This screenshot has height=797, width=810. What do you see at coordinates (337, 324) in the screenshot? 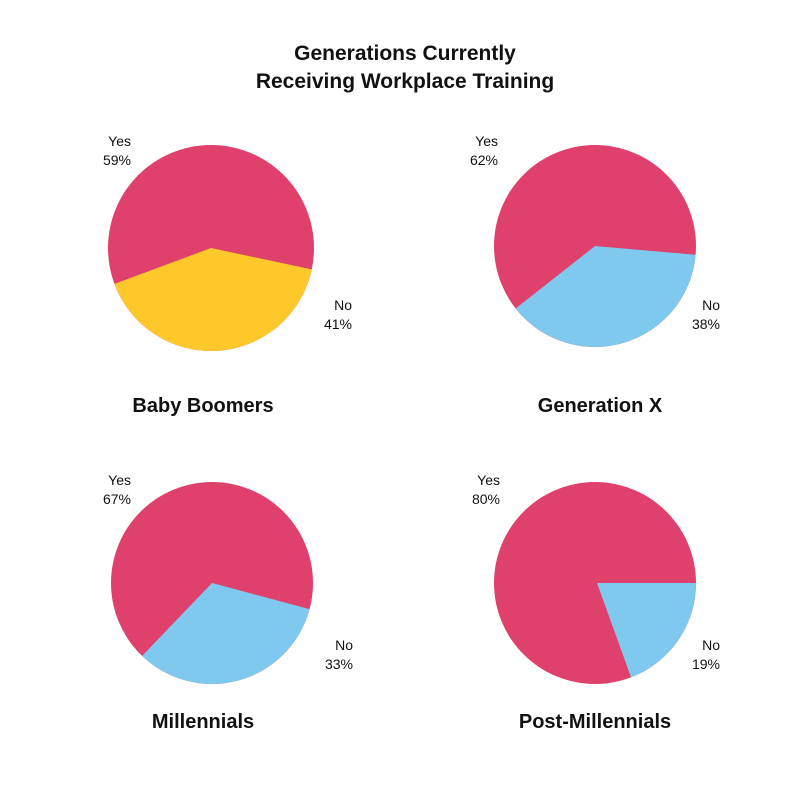
I see `slice-value-no: 41%` at bounding box center [337, 324].